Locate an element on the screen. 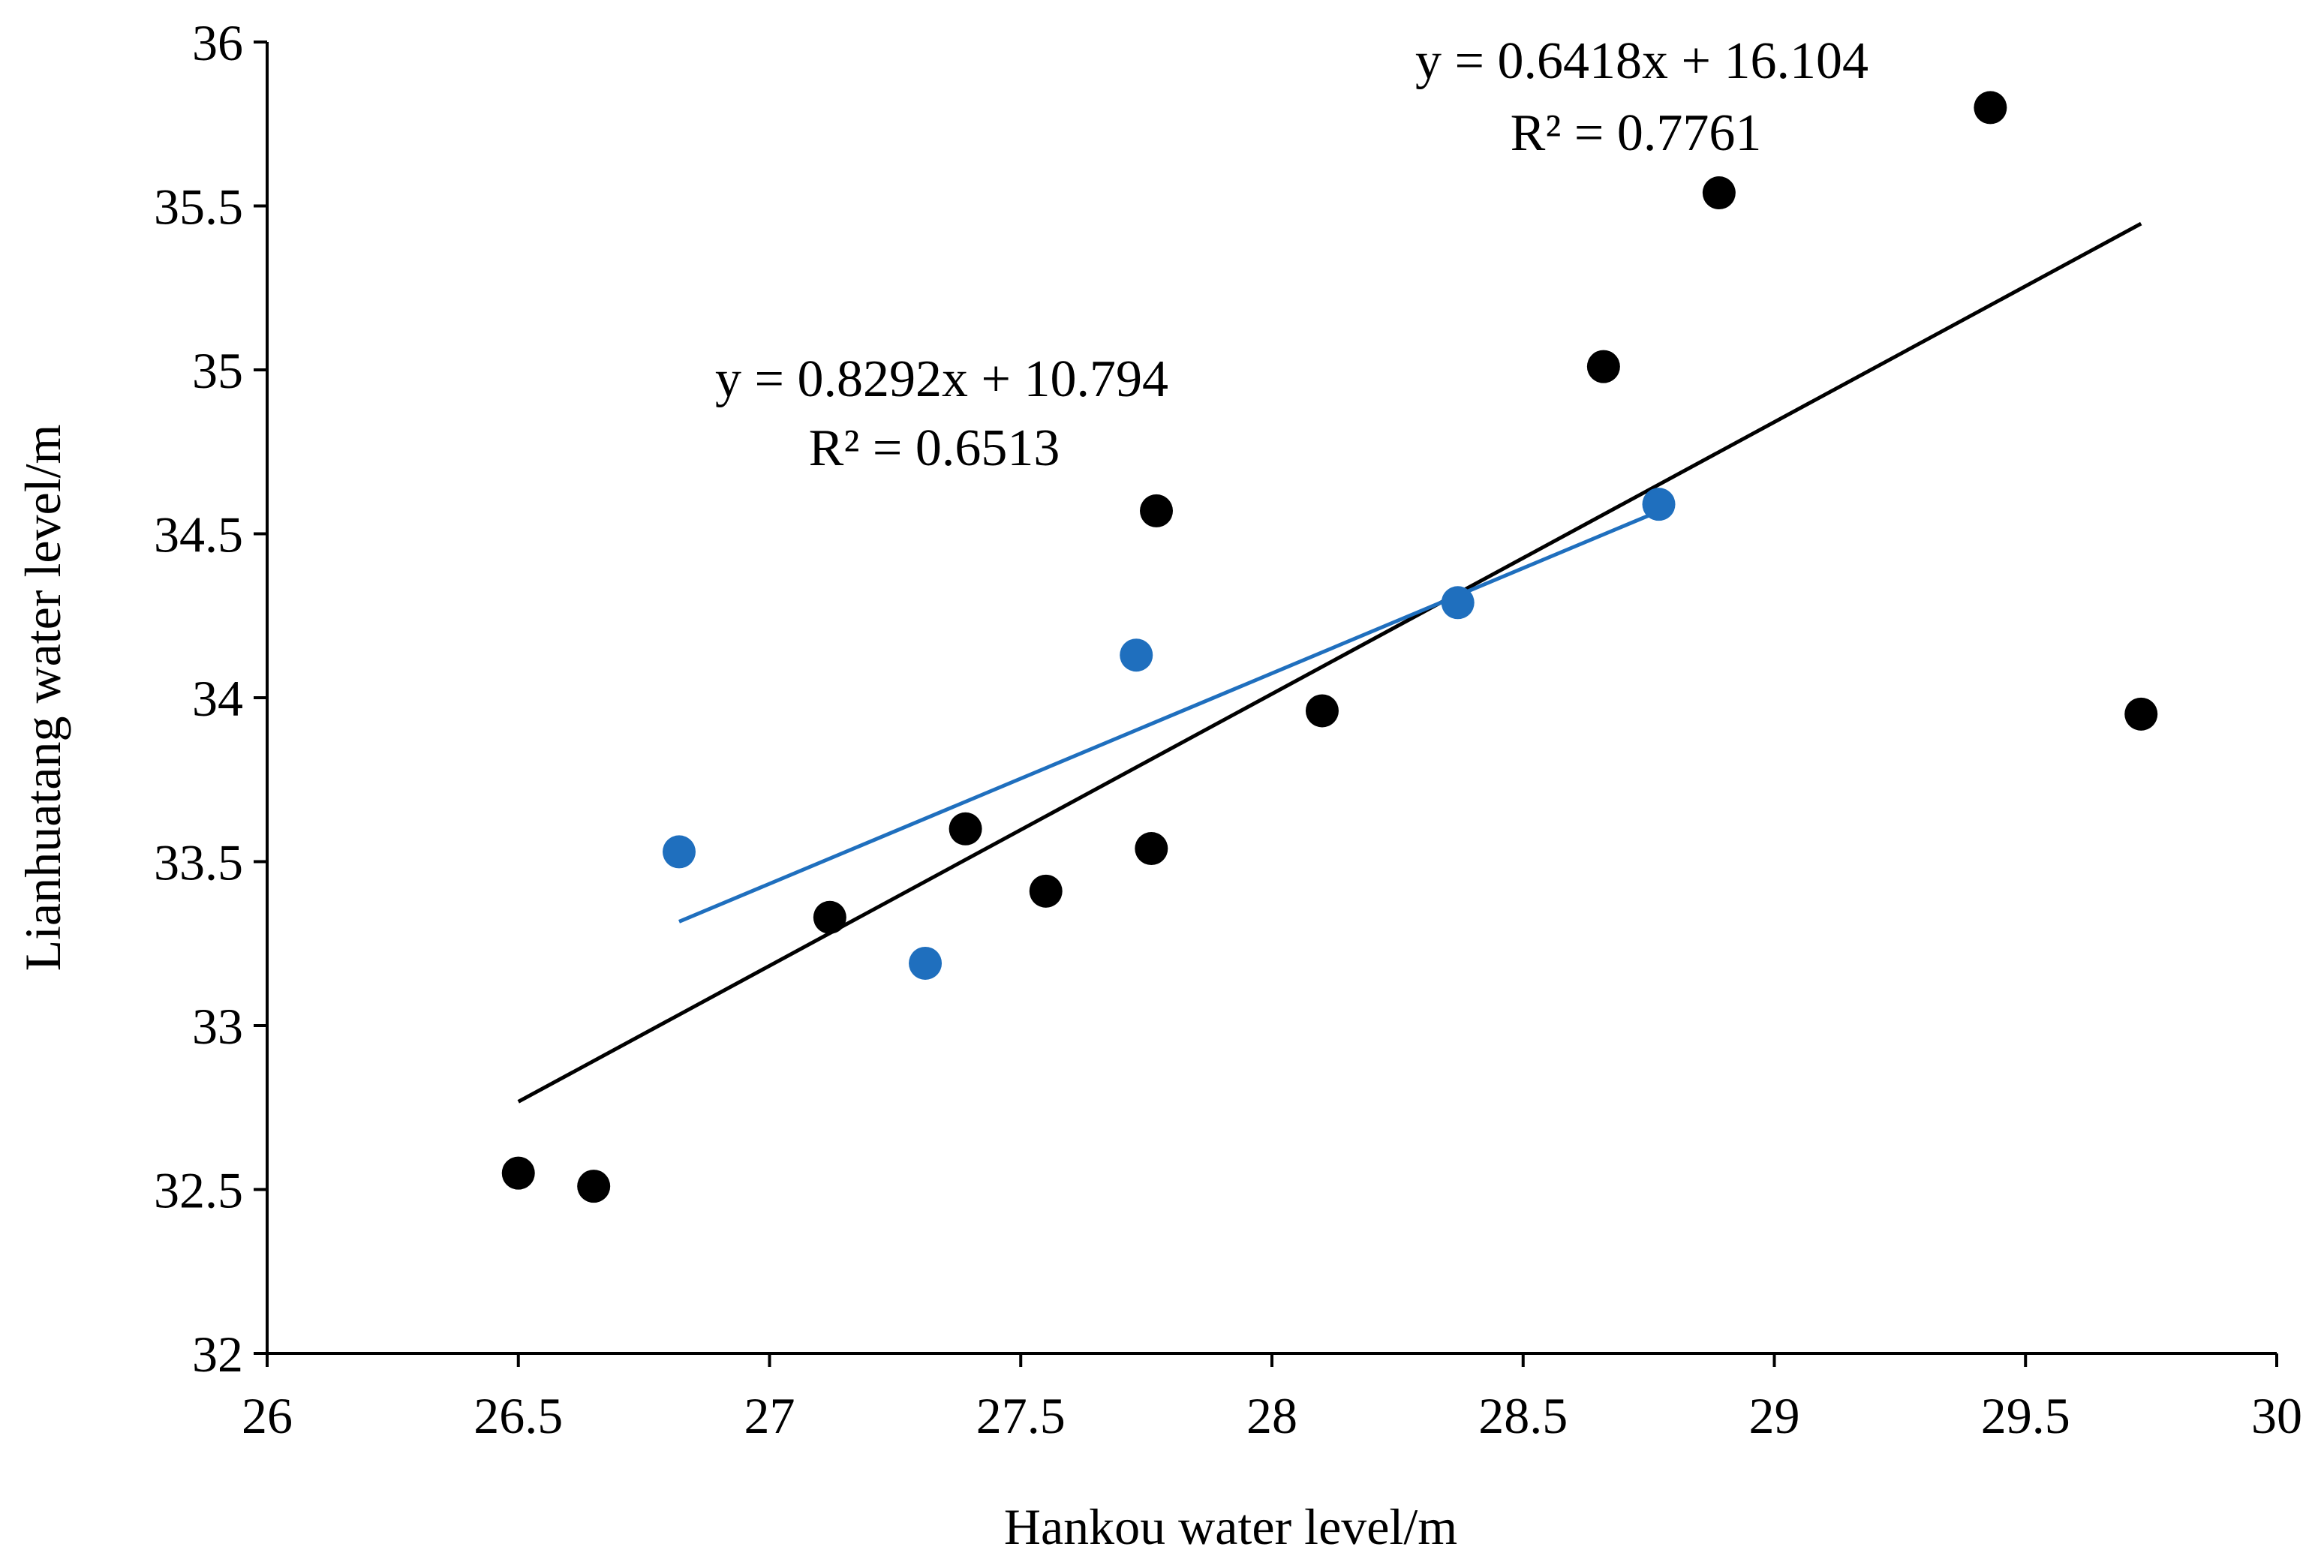 This screenshot has width=2324, height=1568. y-axis-ticks: 32 32.5 33 33.5 34 34.5 35 35.5 36 is located at coordinates (210, 699).